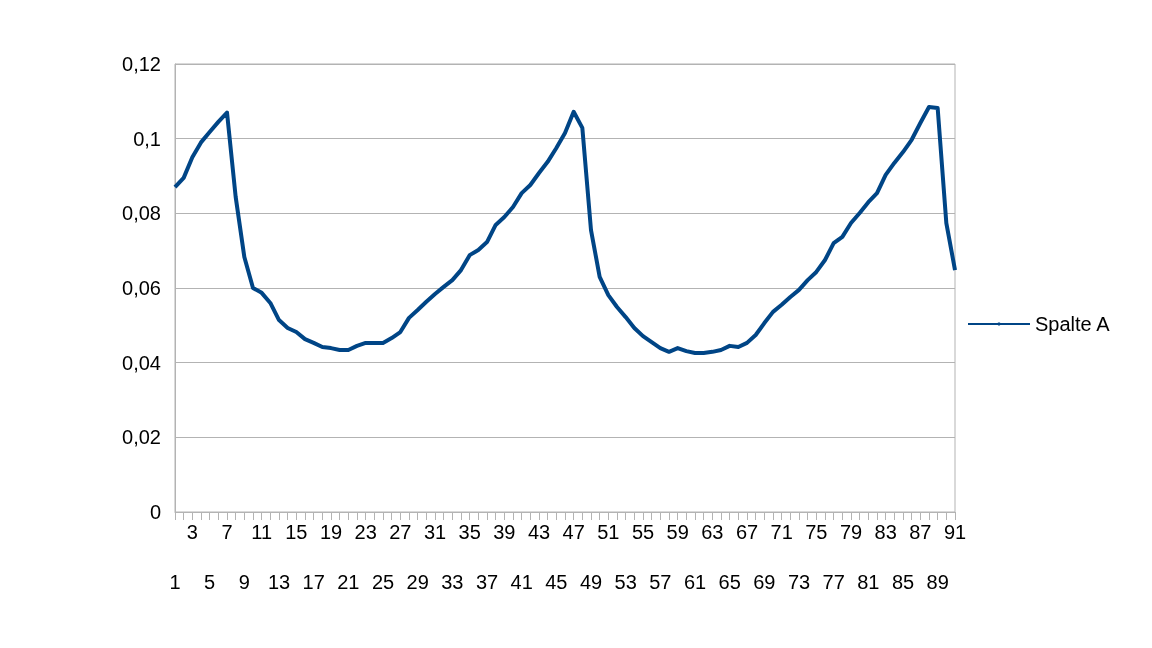  I want to click on x-tick-label: 25, so click(383, 582).